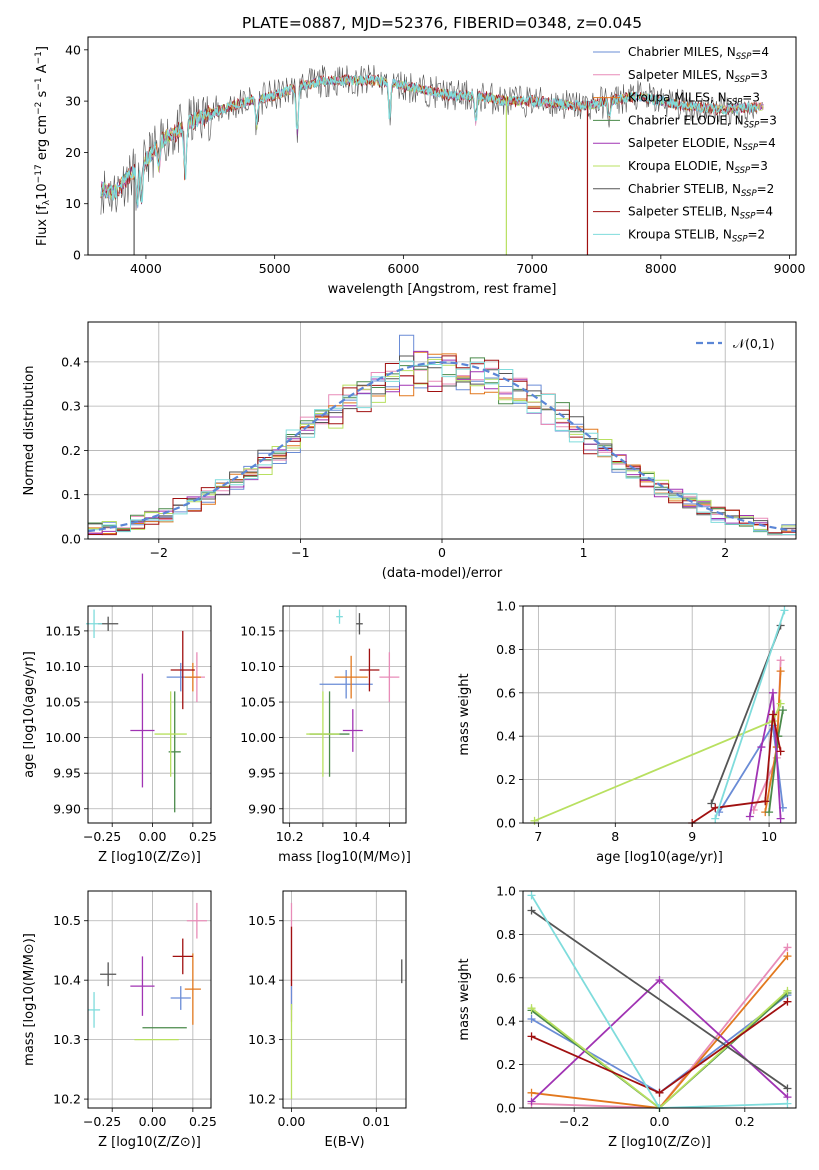 Image resolution: width=819 pixels, height=1170 pixels. I want to click on legend-label: Salpeter STELIB, NSSP=4, so click(700, 213).